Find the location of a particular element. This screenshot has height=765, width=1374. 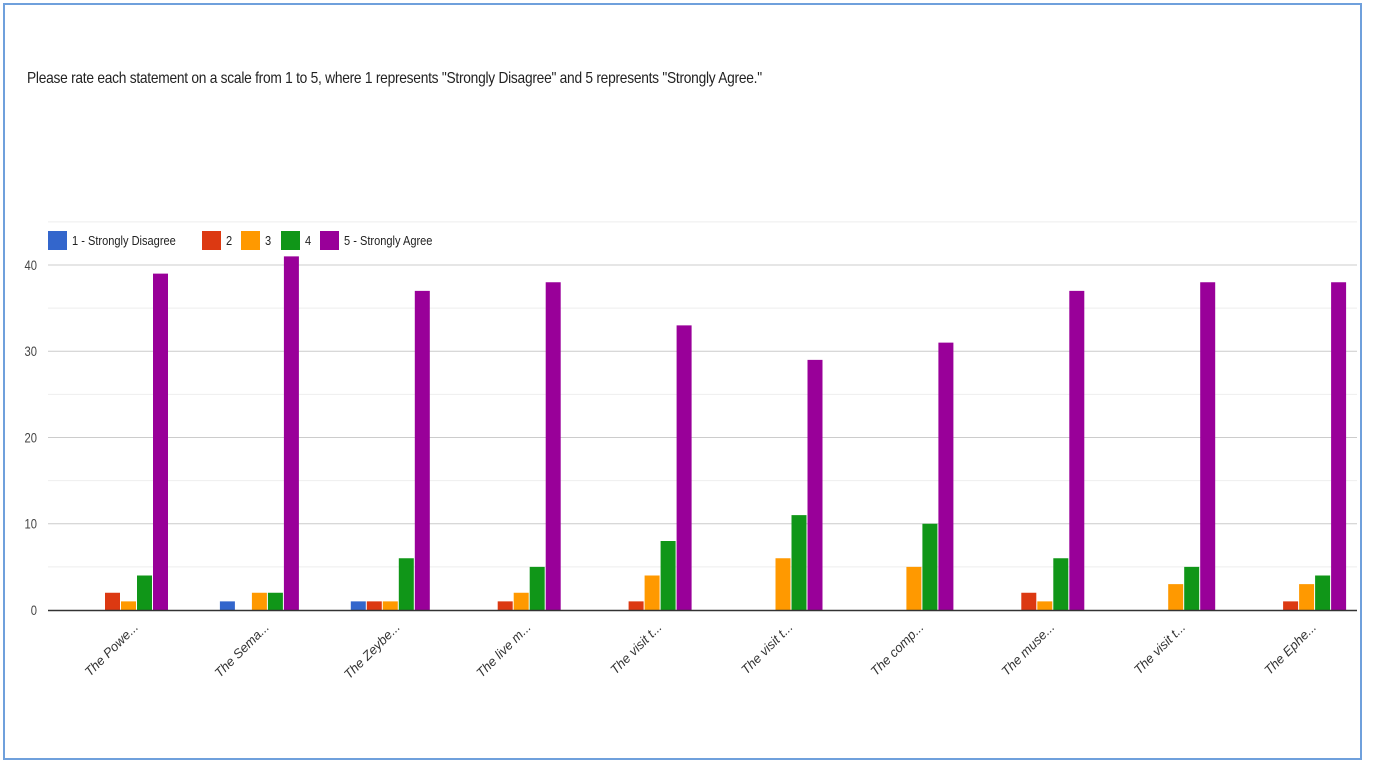

y-tick-label: 40 is located at coordinates (31, 265).